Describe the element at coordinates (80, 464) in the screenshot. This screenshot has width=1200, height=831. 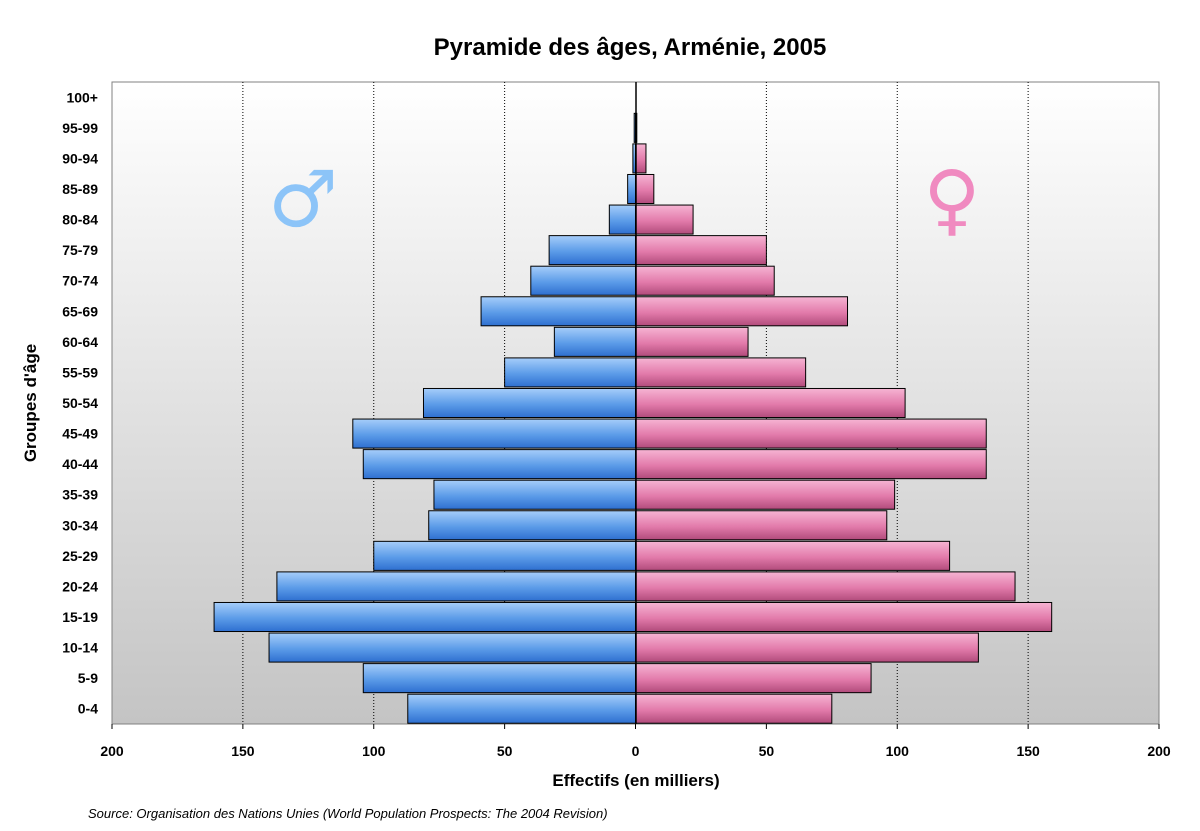
I see `y-tick-label: 40-44` at that location.